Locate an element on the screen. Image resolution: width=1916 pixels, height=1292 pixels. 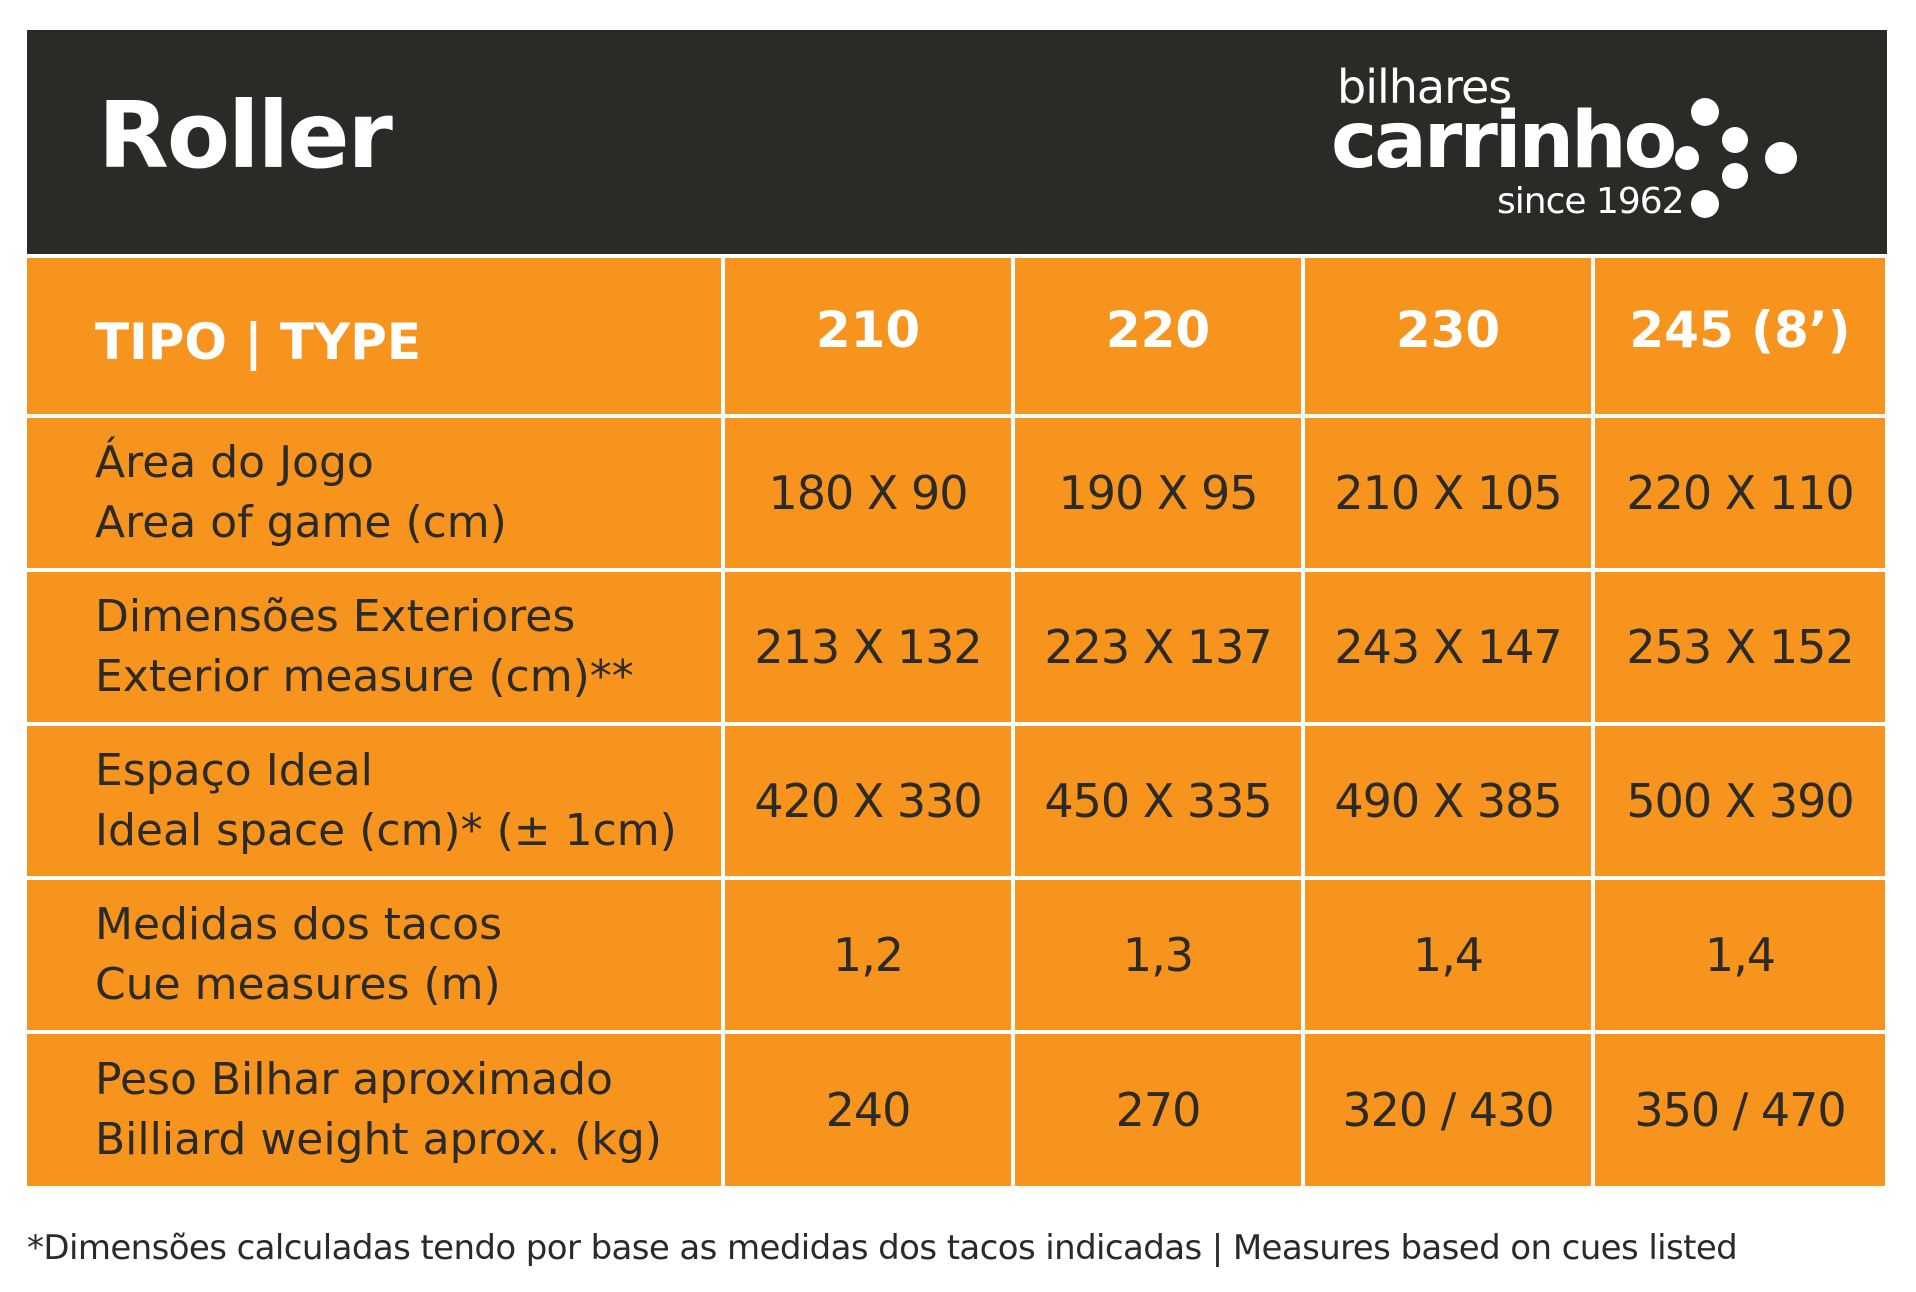
column-header-220: 220 is located at coordinates (1158, 336).